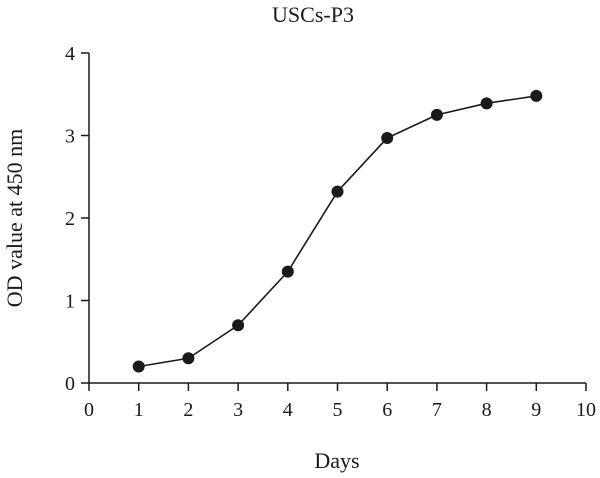 Image resolution: width=600 pixels, height=478 pixels. What do you see at coordinates (70, 137) in the screenshot?
I see `y-tick-label: 3` at bounding box center [70, 137].